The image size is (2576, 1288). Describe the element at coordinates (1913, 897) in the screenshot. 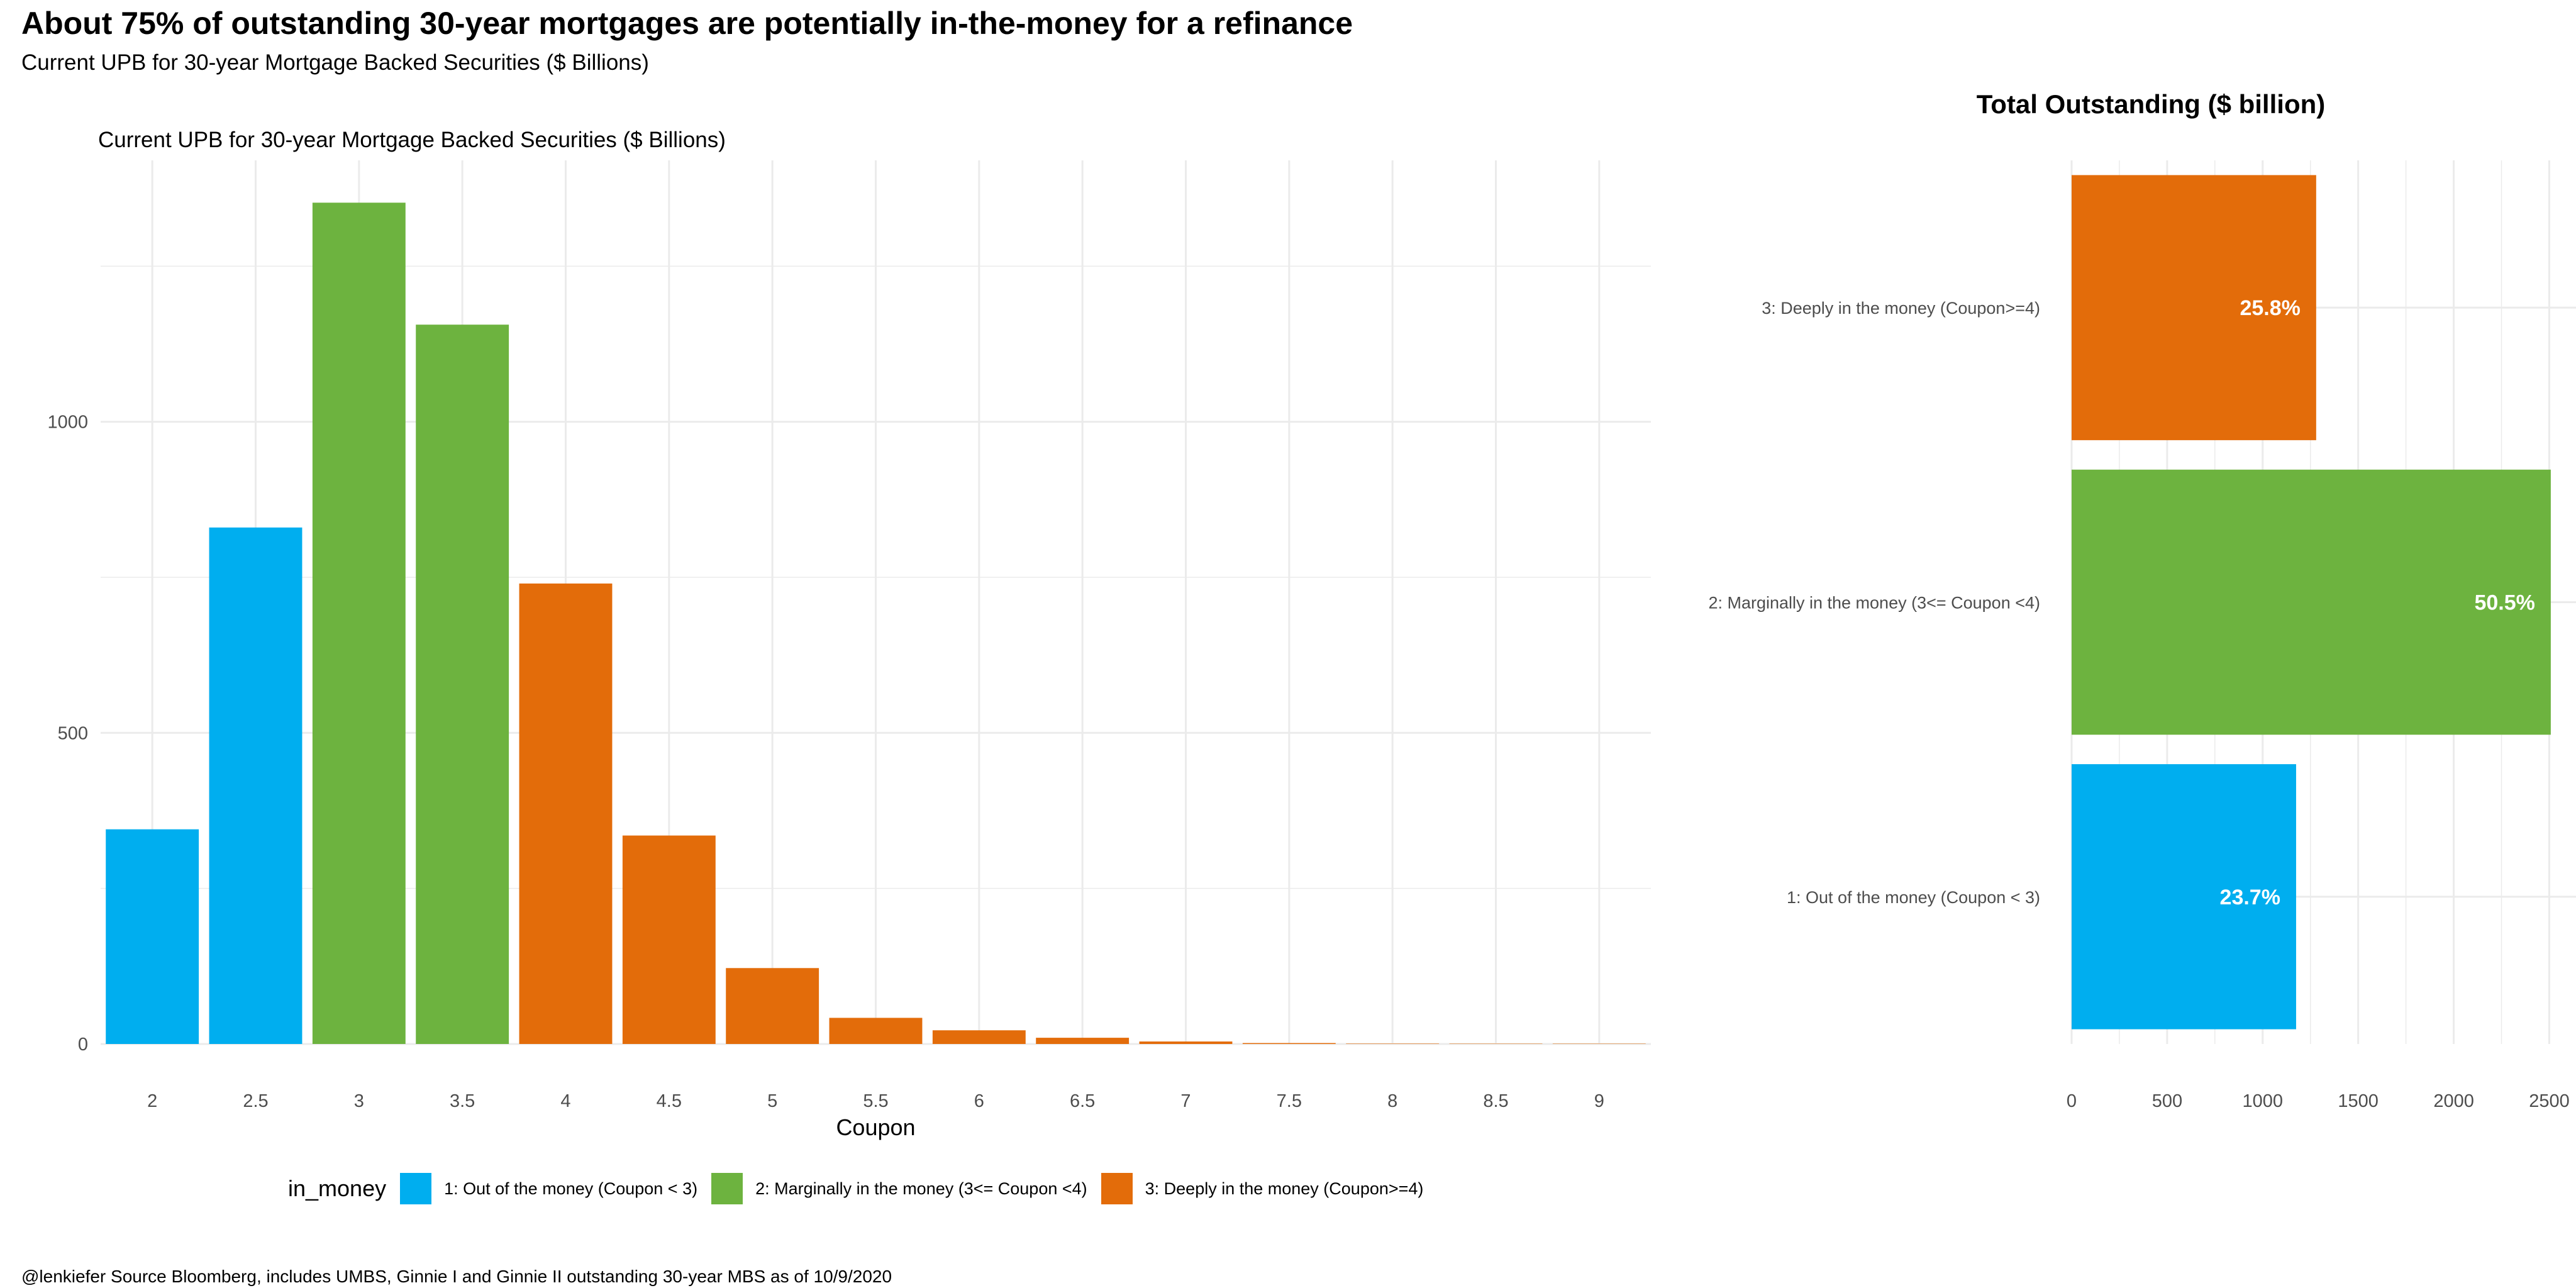

I see `y-category-label: 1: Out of the money (Coupon < 3)` at that location.